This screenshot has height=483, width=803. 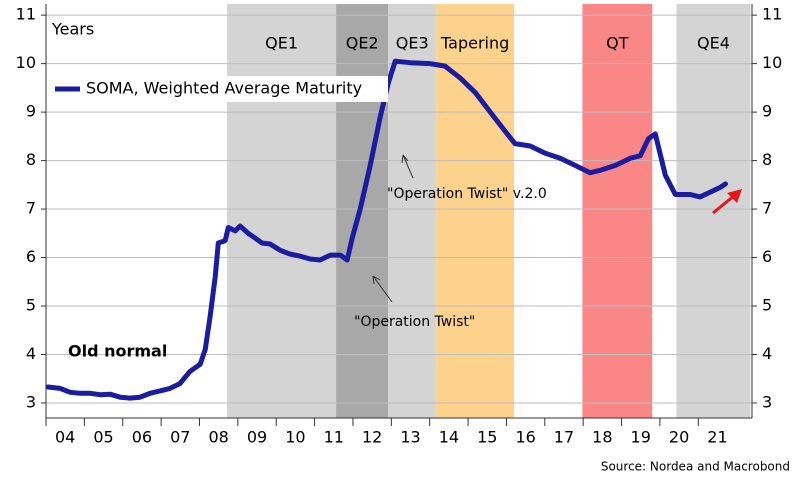 What do you see at coordinates (224, 88) in the screenshot?
I see `legend-label: SOMA, Weighted Average Maturity` at bounding box center [224, 88].